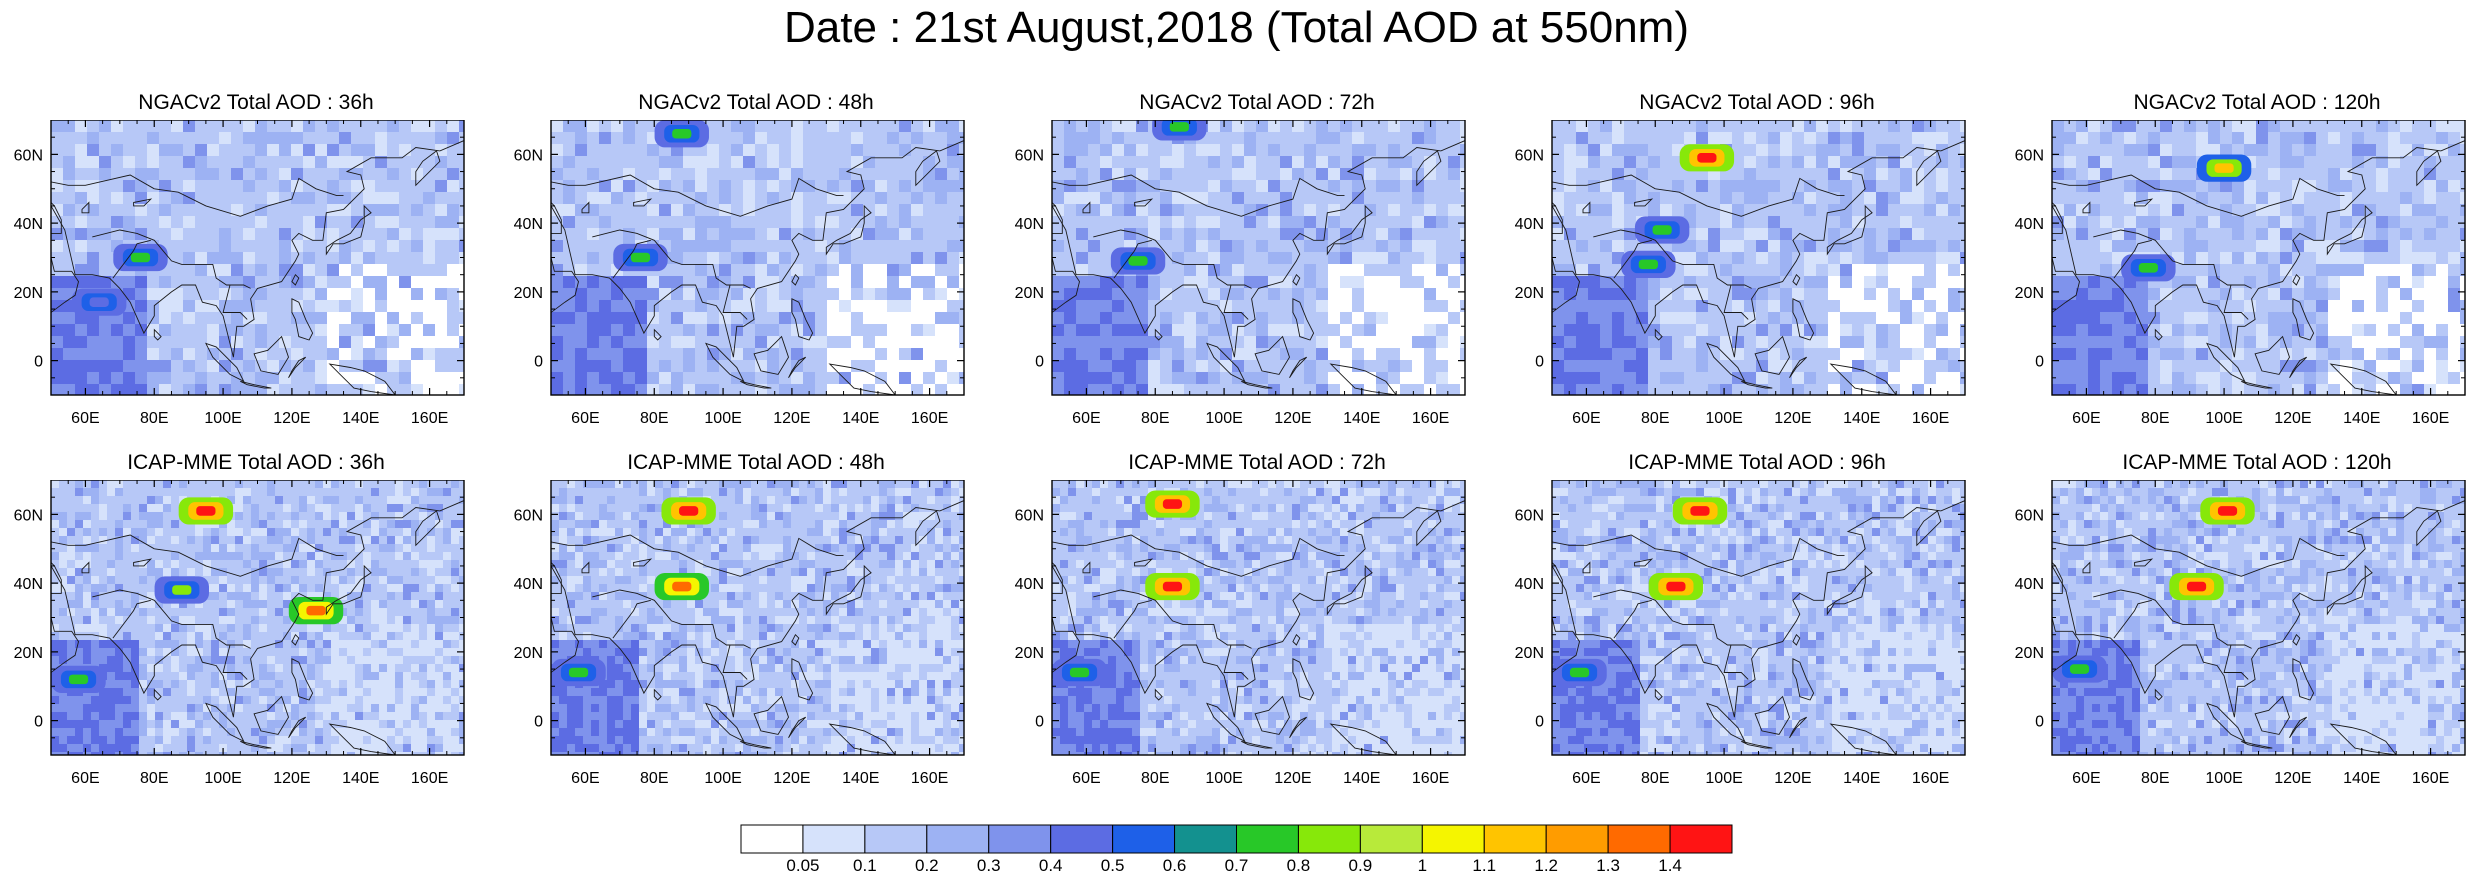 Image resolution: width=2473 pixels, height=874 pixels. I want to click on colorbar-label: 0.6, so click(1175, 865).